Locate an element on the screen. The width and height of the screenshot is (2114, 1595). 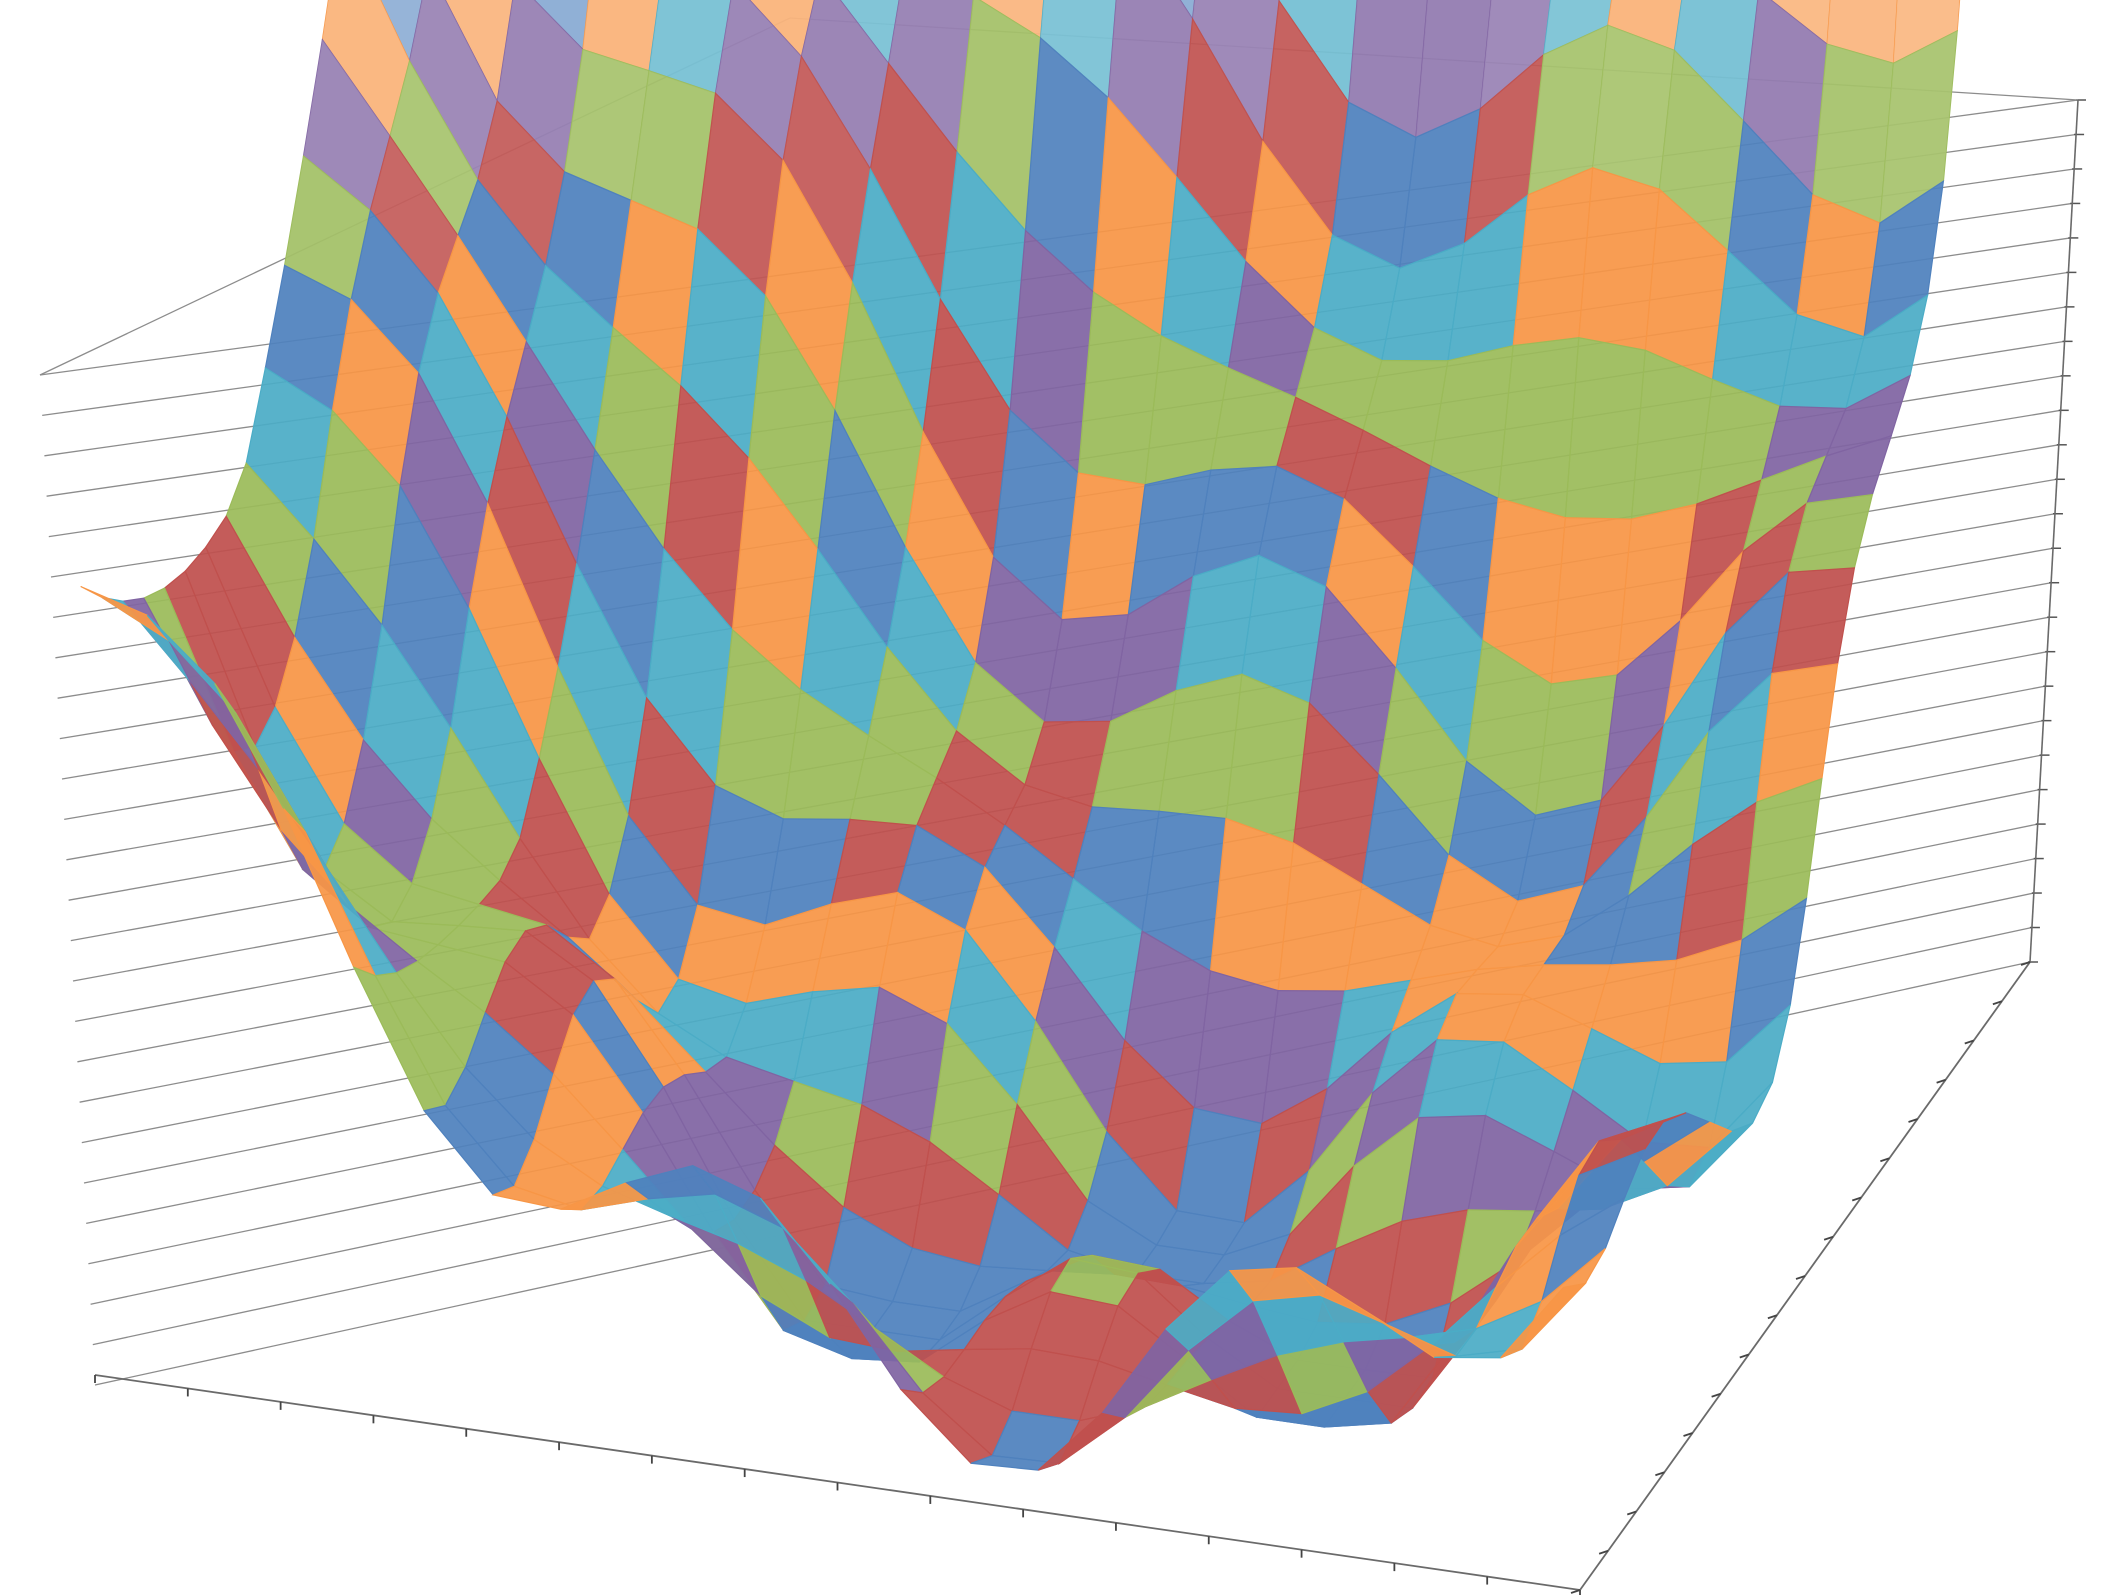
surface-cell is located at coordinates (1544, 1320).